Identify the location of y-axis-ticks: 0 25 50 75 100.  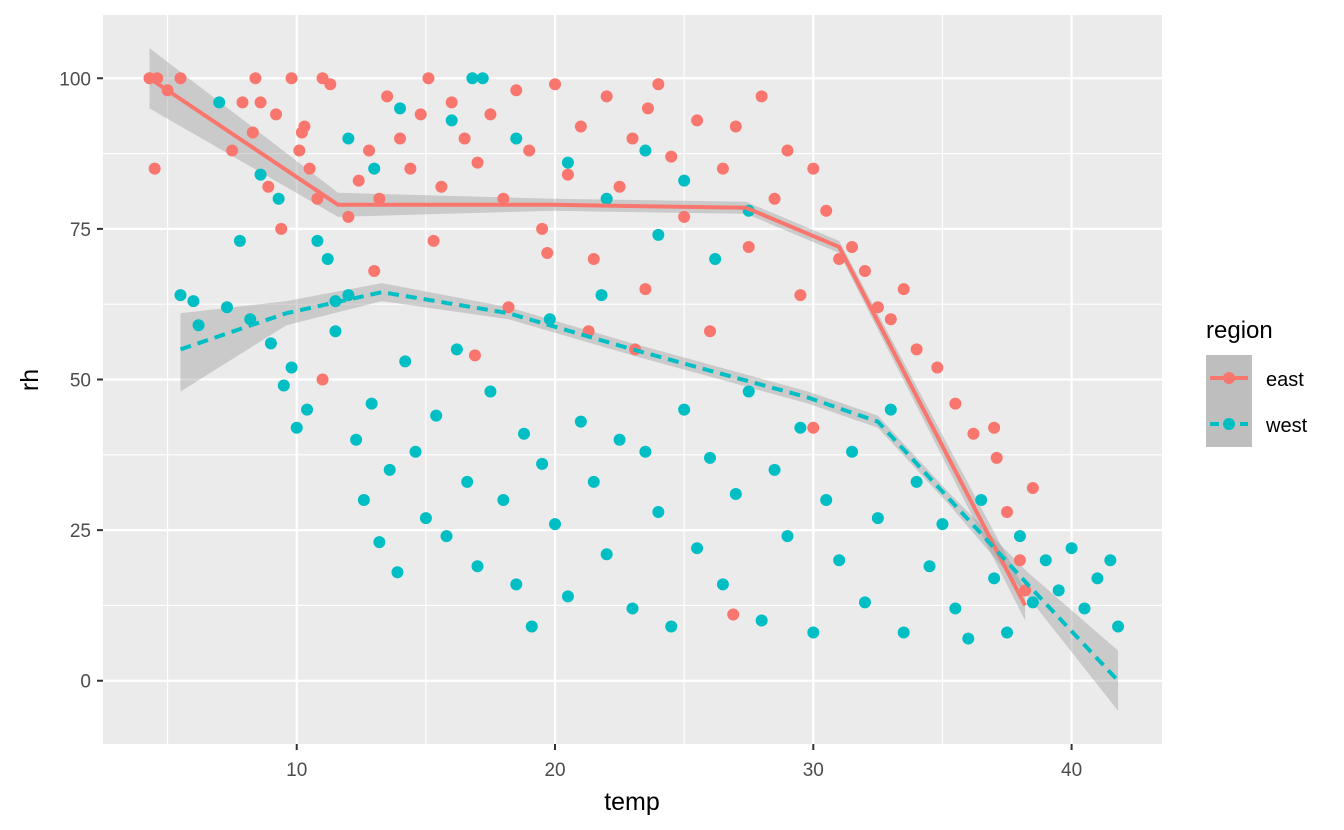
(81, 381).